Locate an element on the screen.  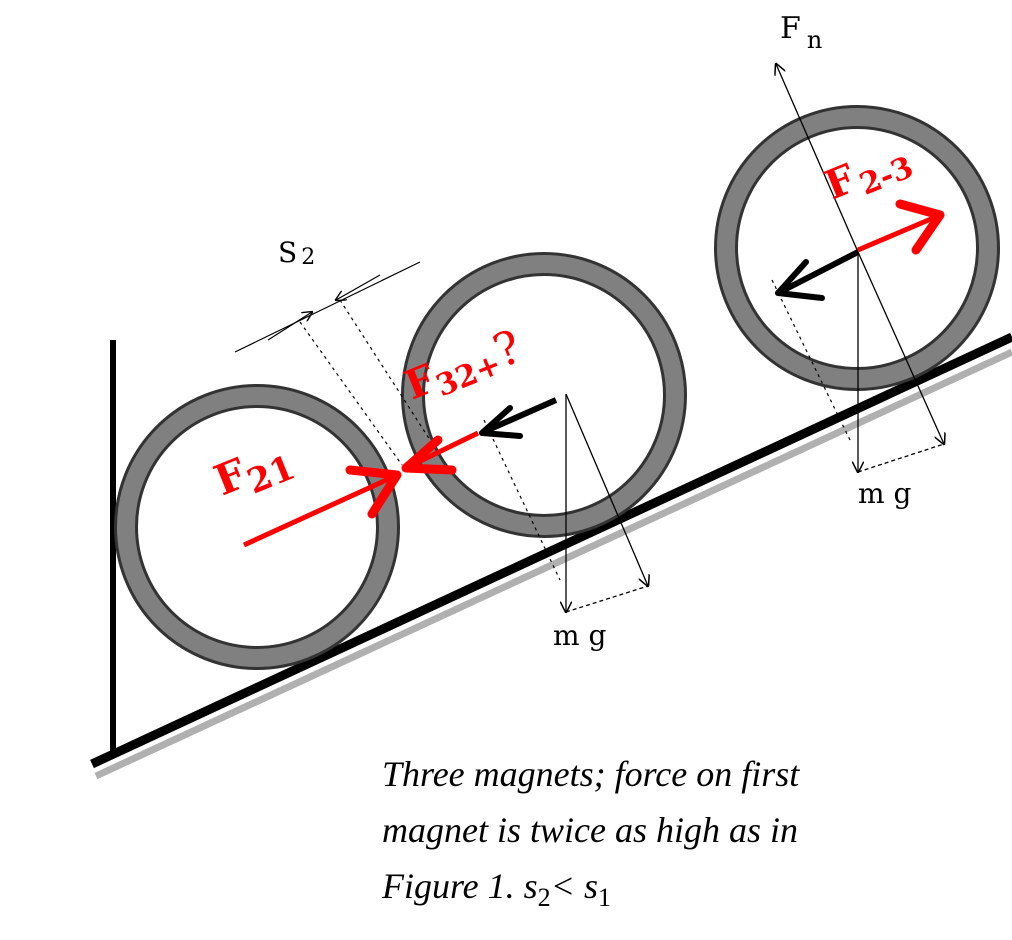
mg-label-magnet-3: m g is located at coordinates (884, 493).